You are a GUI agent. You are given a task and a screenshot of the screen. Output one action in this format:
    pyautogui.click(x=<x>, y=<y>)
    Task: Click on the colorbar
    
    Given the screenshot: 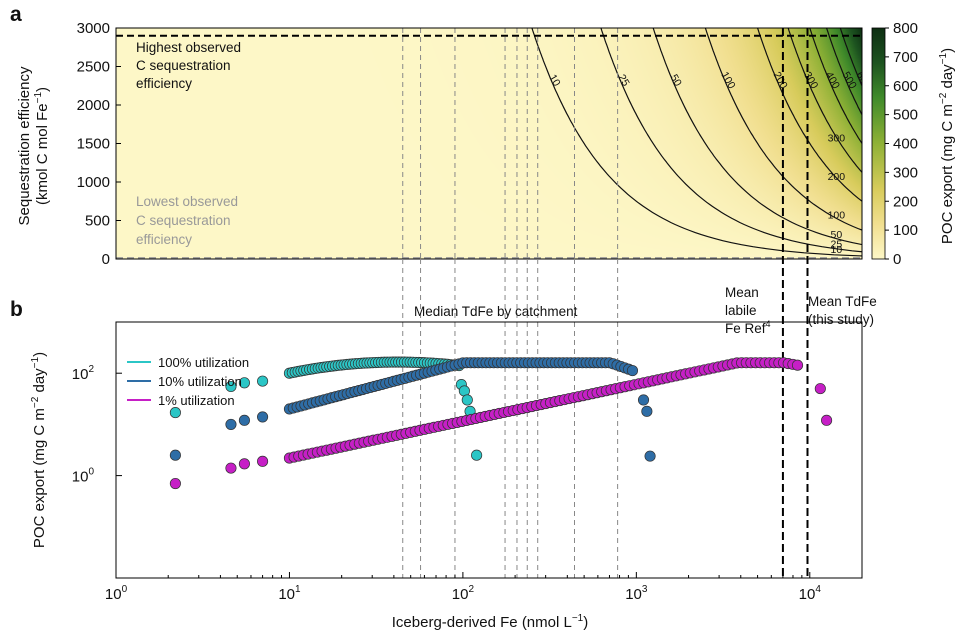 What is the action you would take?
    pyautogui.click(x=878, y=143)
    